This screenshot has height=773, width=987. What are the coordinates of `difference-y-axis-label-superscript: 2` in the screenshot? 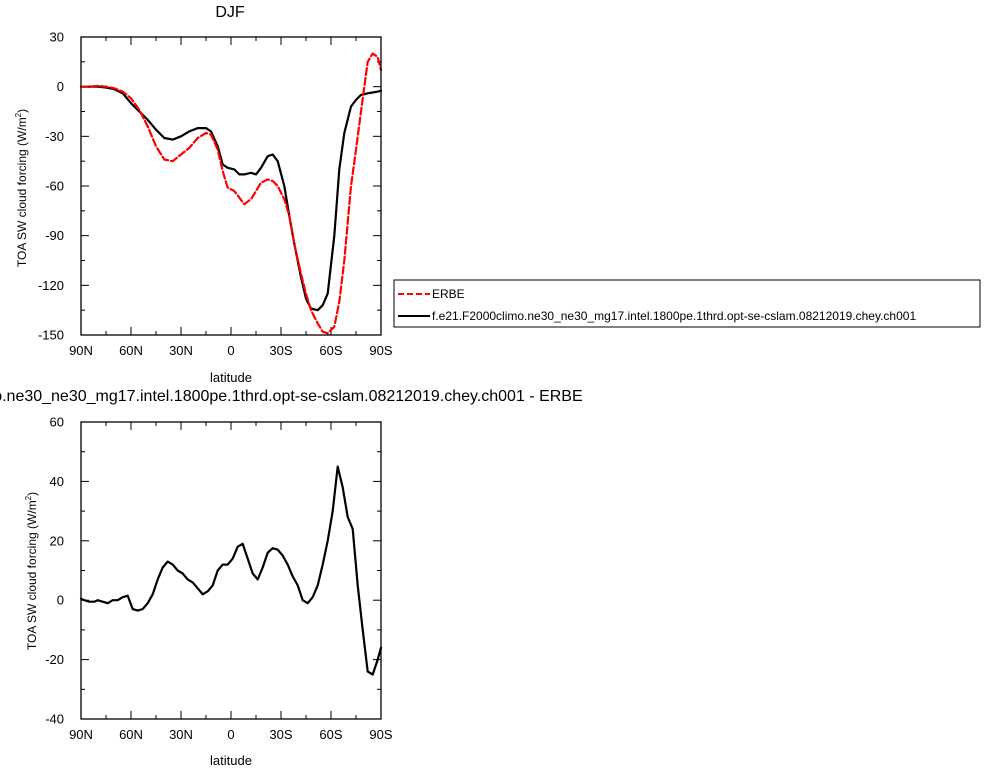 It's located at (28, 497).